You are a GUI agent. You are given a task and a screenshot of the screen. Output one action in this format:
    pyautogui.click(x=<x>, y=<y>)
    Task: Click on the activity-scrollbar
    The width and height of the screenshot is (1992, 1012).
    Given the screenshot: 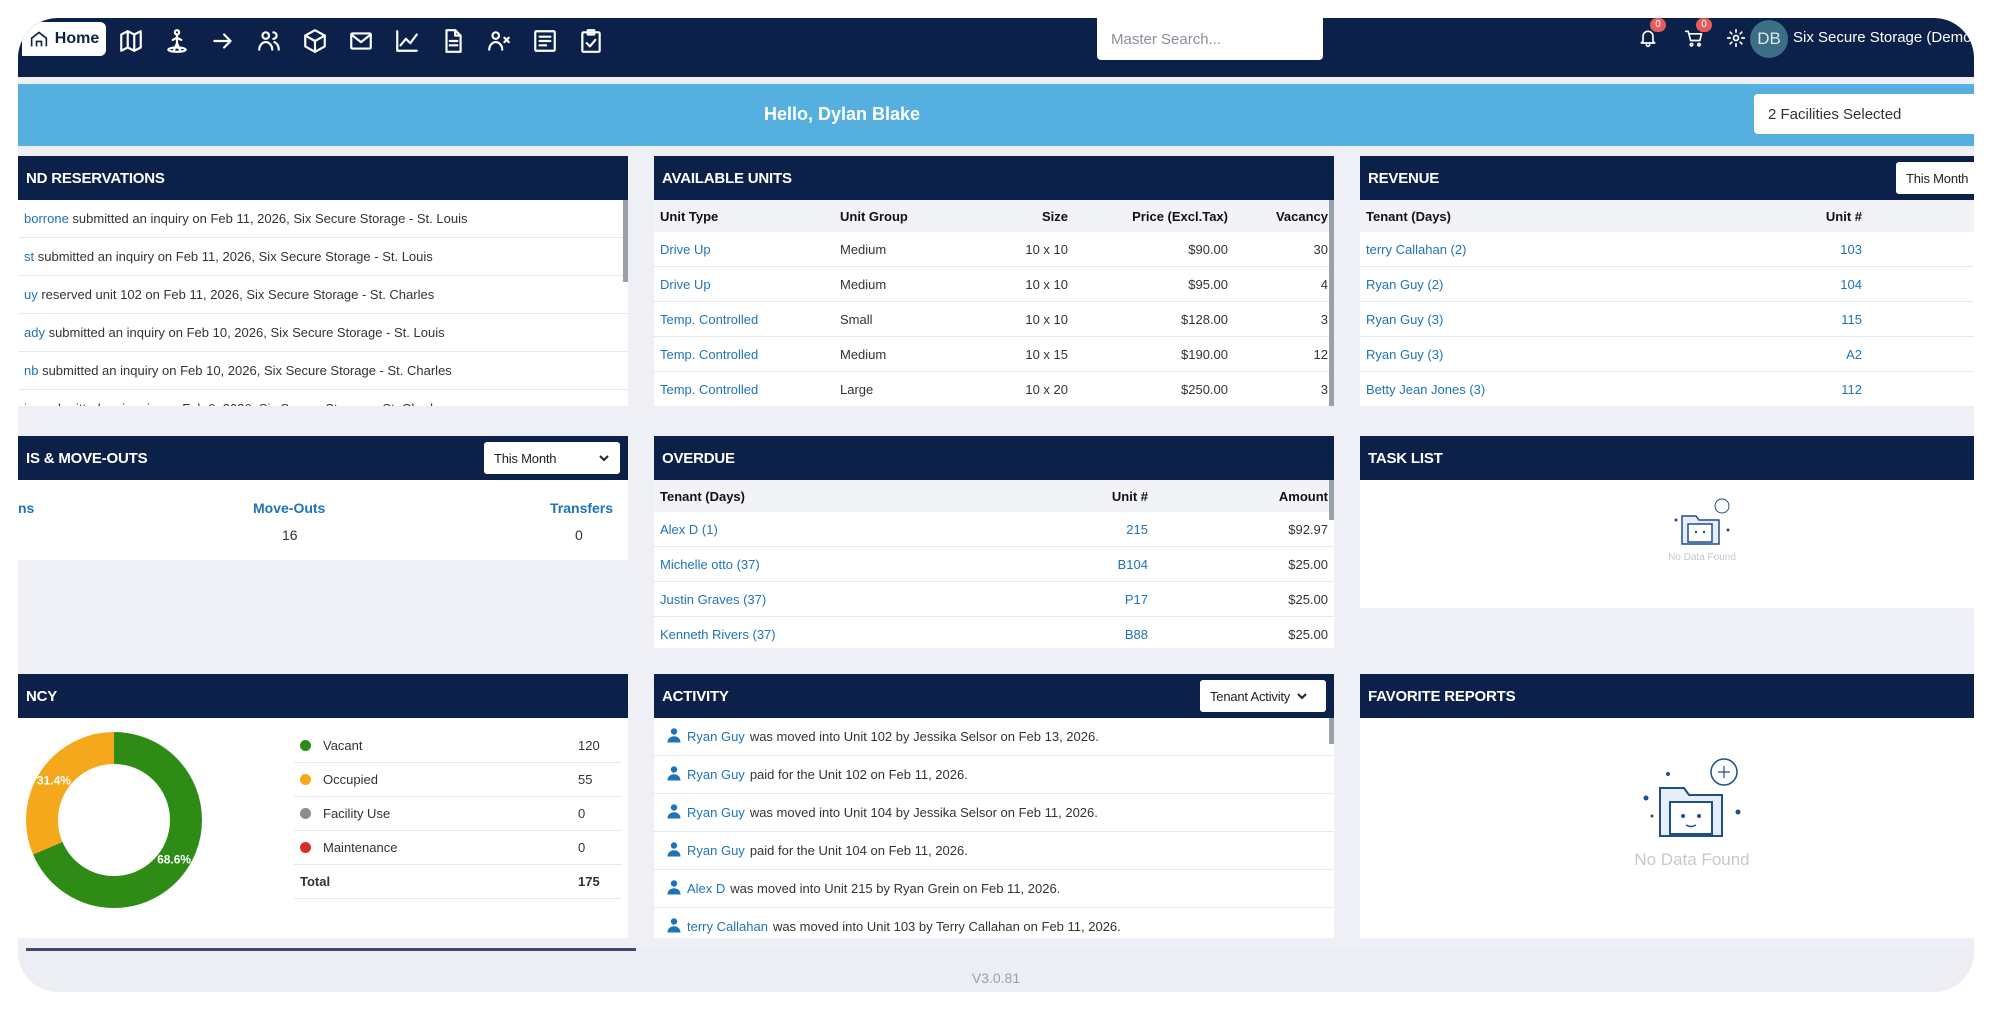 What is the action you would take?
    pyautogui.click(x=1331, y=731)
    